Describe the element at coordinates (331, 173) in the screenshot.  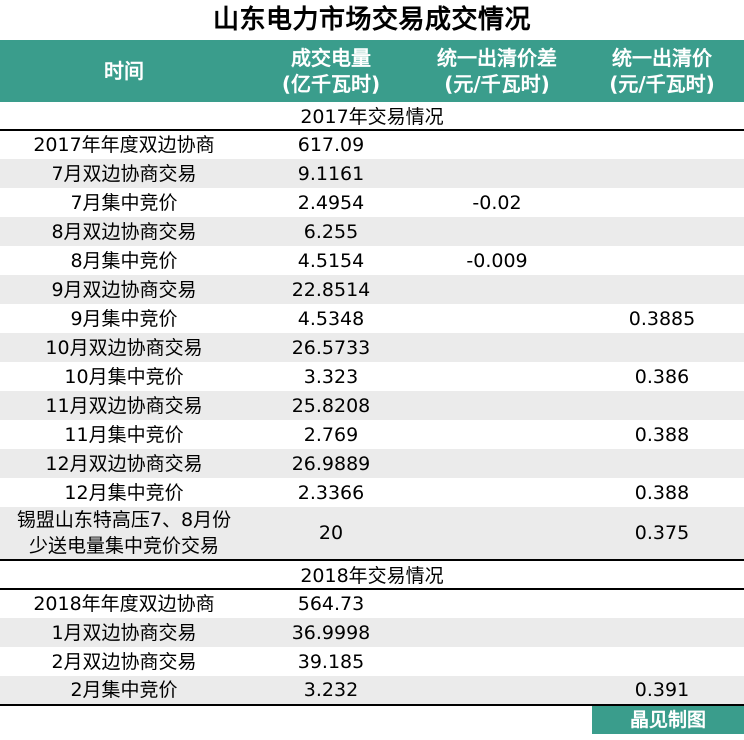
I see `cell-volume: 9.1161` at that location.